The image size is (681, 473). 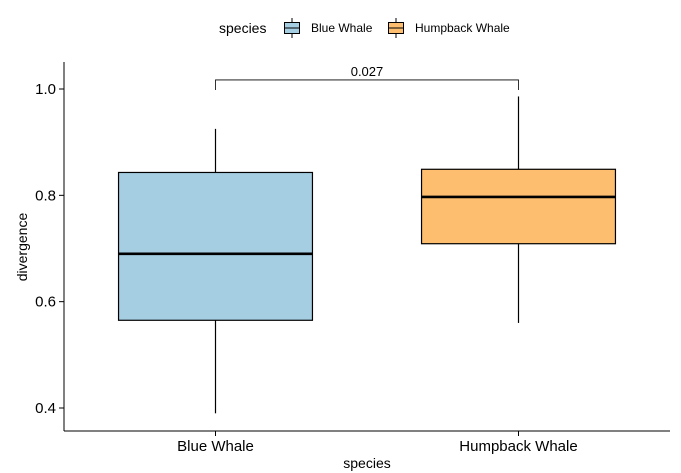 I want to click on x-ticks: Blue Whale Humpback Whale, so click(x=377, y=443).